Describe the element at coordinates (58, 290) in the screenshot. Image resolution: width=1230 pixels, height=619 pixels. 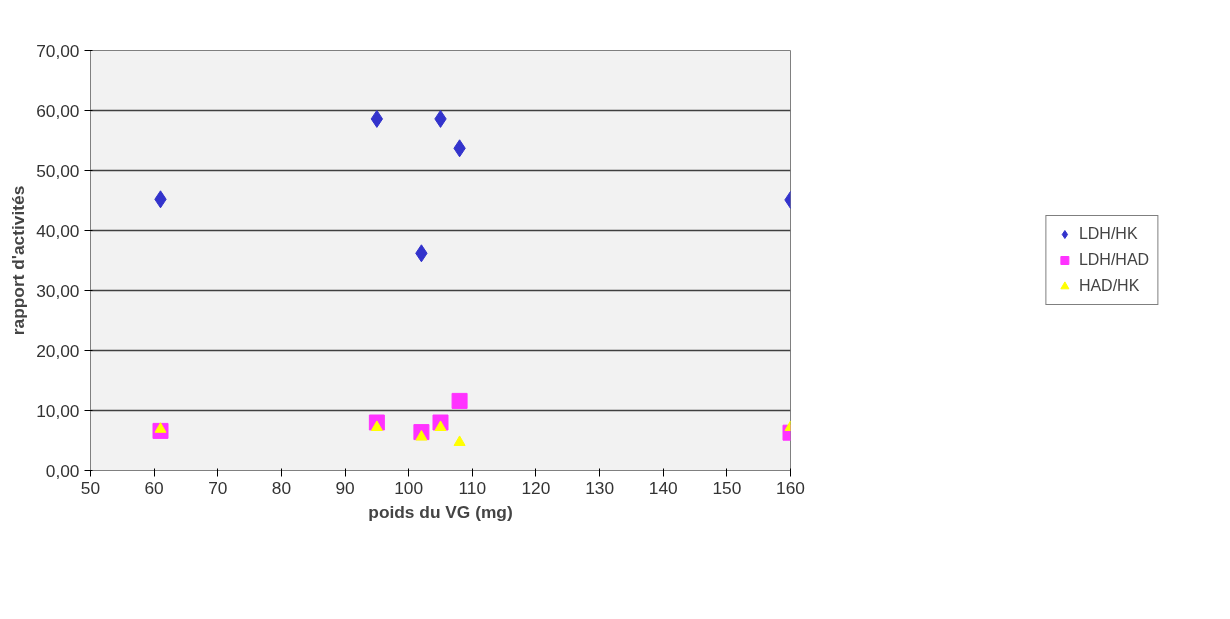
I see `y-tick-label: 30,00` at that location.